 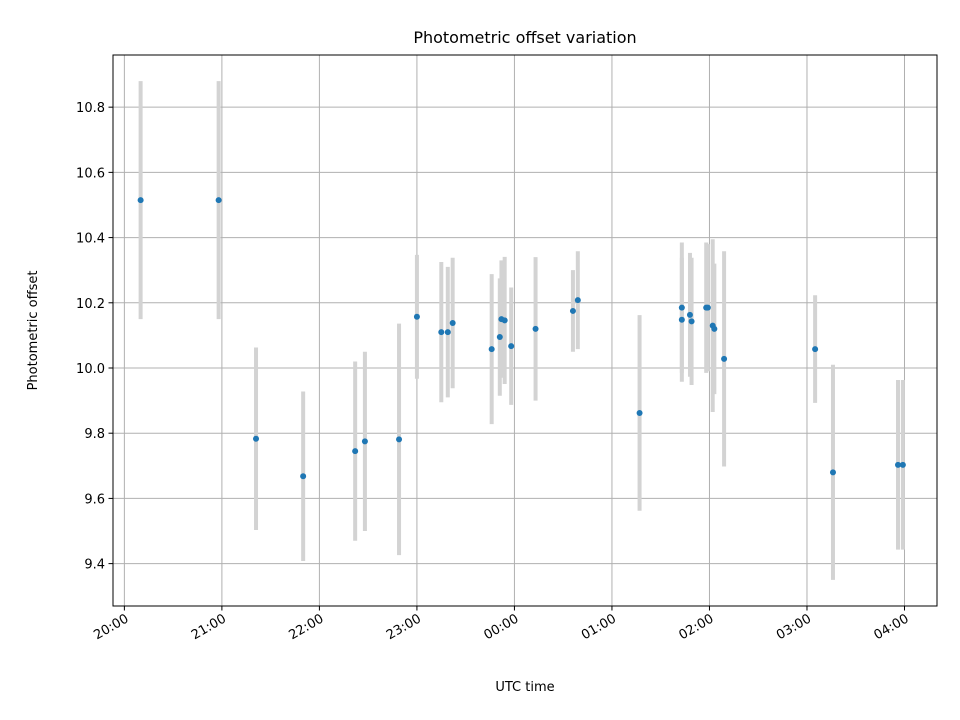 I want to click on y-tick-label: 10.8, so click(x=90, y=108).